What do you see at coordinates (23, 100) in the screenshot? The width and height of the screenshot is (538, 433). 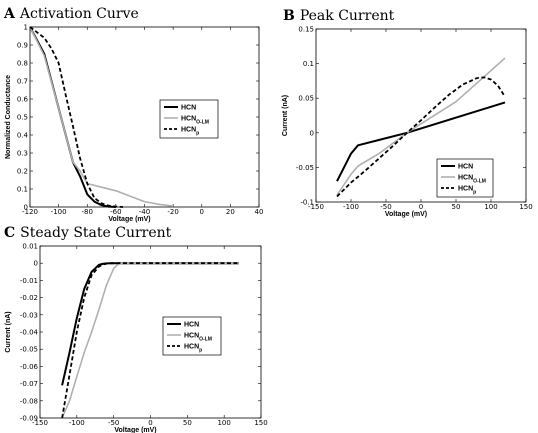 I see `y-tick-label: 0.6` at bounding box center [23, 100].